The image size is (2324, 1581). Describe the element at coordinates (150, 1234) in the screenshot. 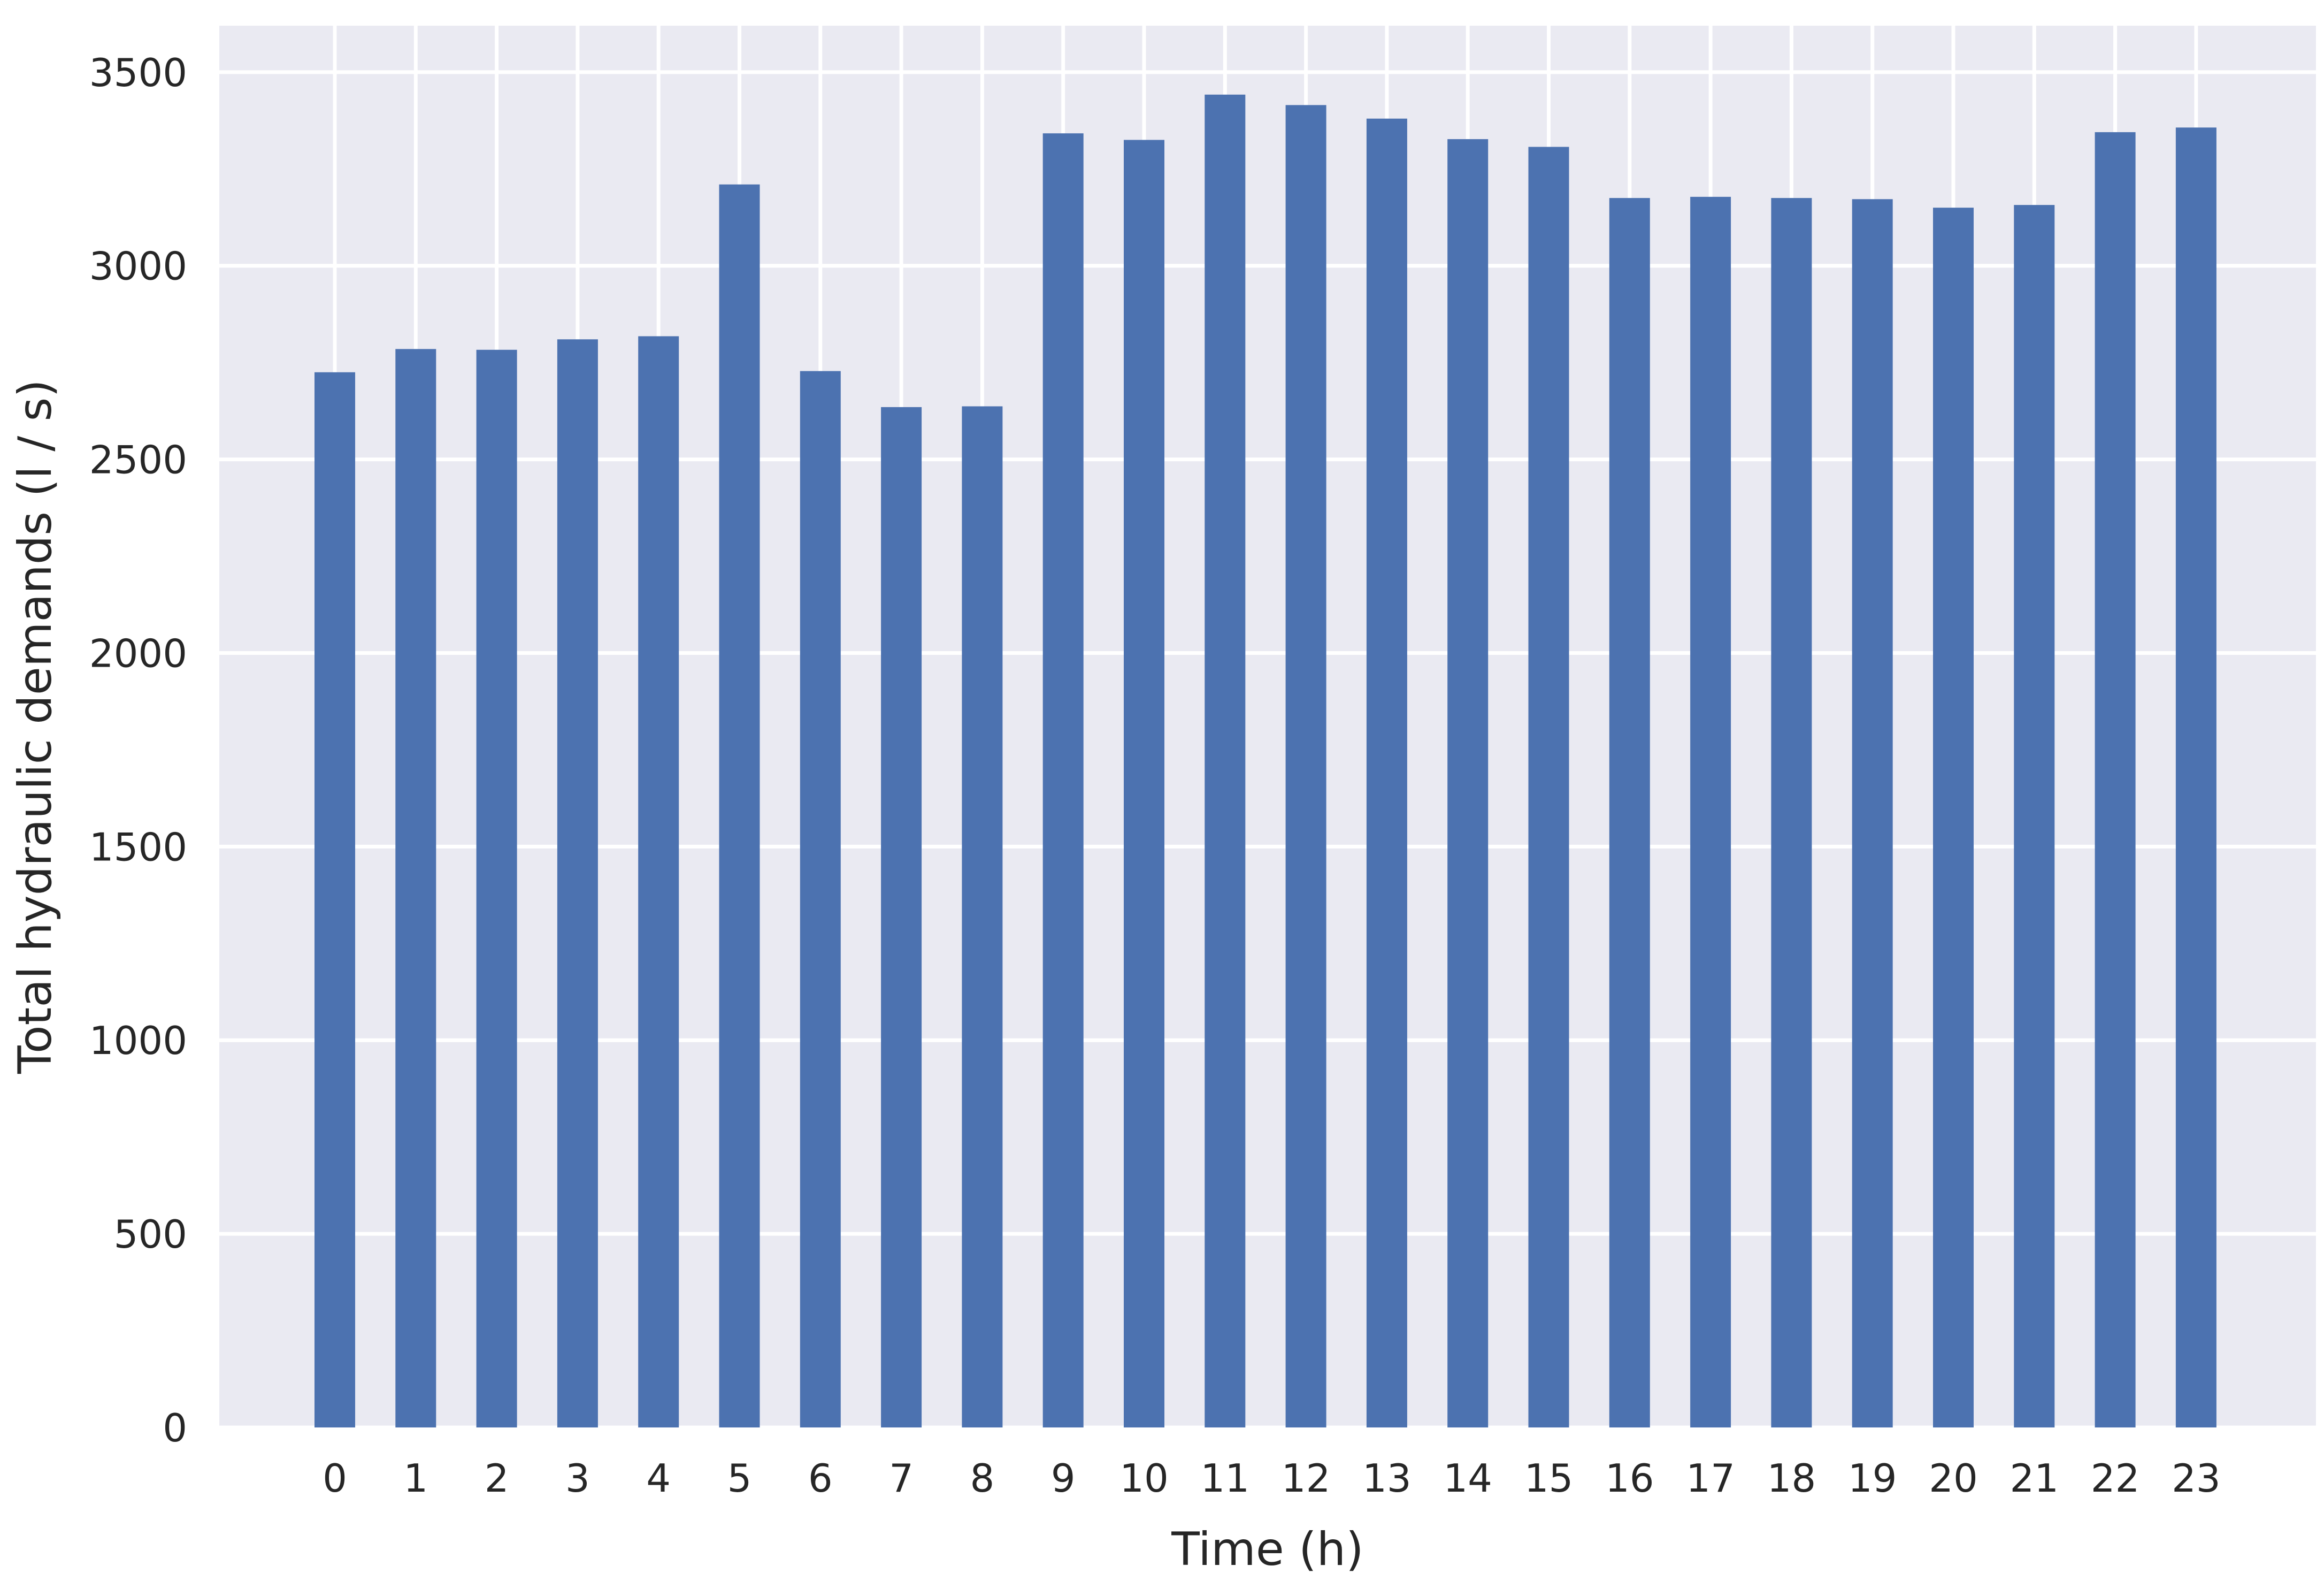

I see `y-tick-label: 500` at that location.